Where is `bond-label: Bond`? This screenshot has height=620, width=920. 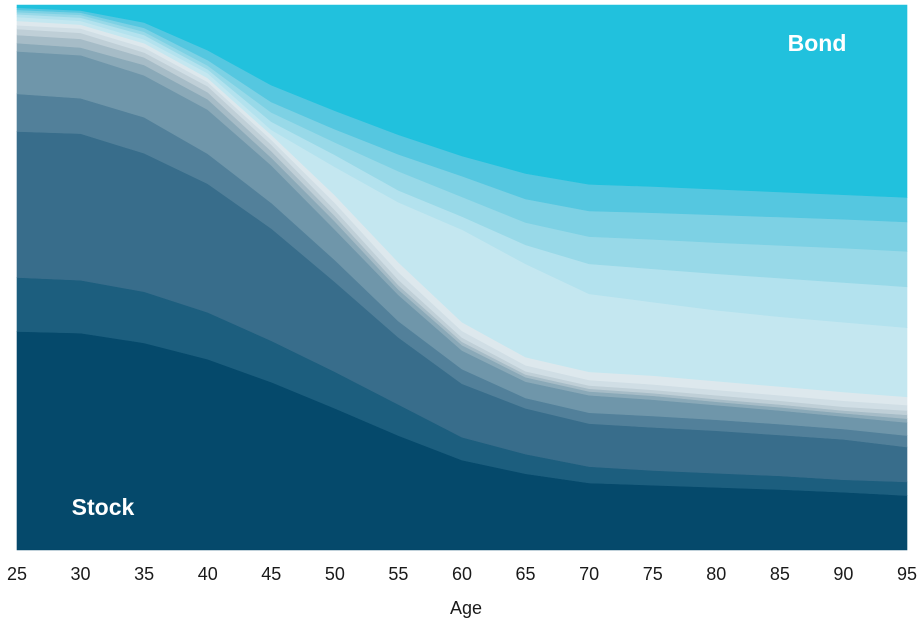 bond-label: Bond is located at coordinates (817, 43).